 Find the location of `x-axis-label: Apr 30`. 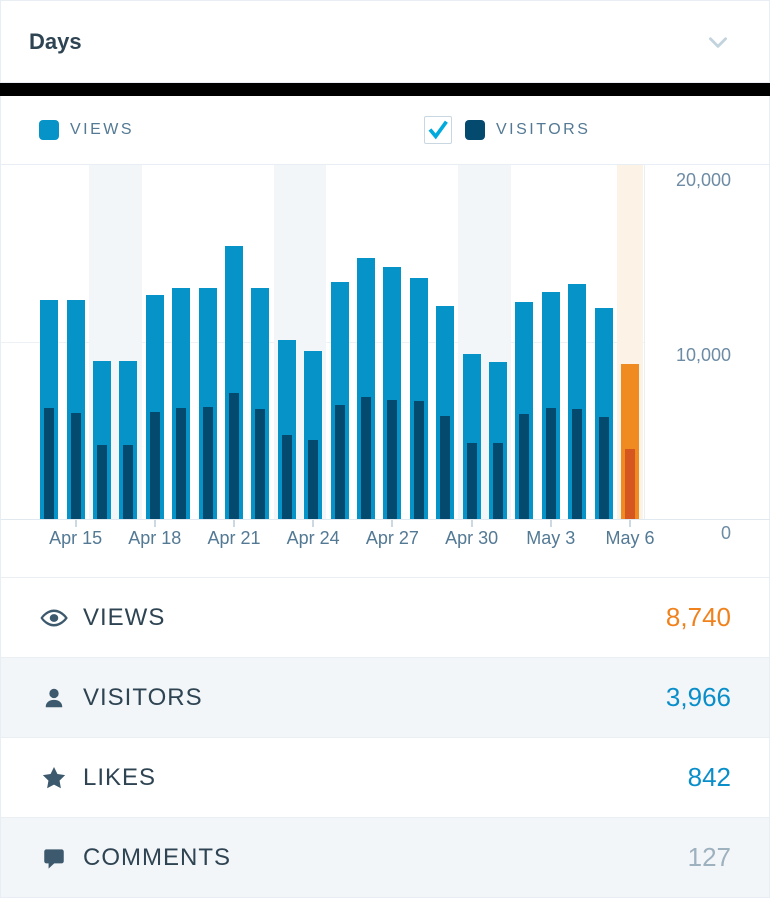

x-axis-label: Apr 30 is located at coordinates (472, 538).